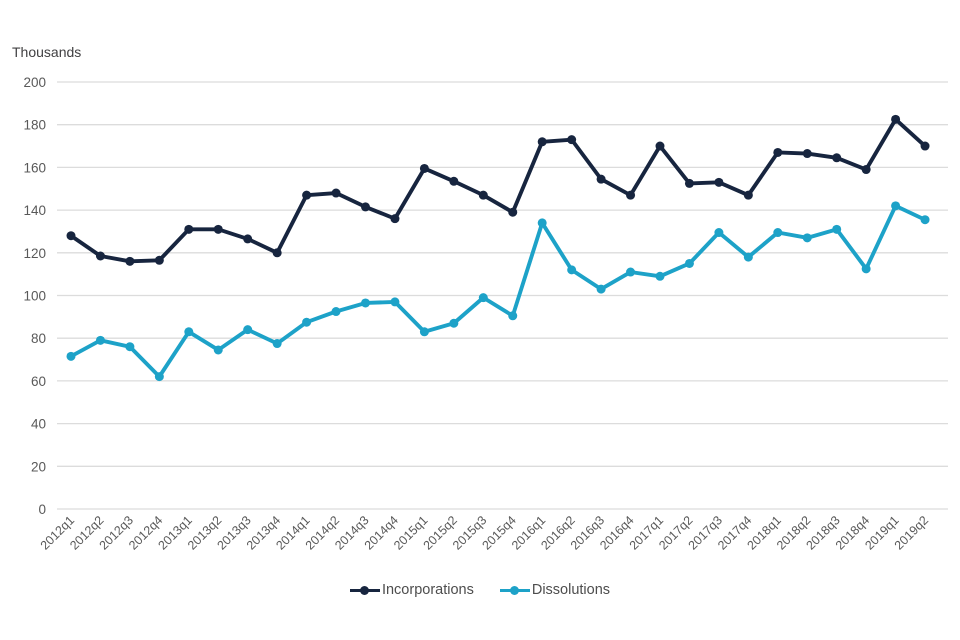  Describe the element at coordinates (218, 350) in the screenshot. I see `data-point-dissolutions-2013q2` at that location.